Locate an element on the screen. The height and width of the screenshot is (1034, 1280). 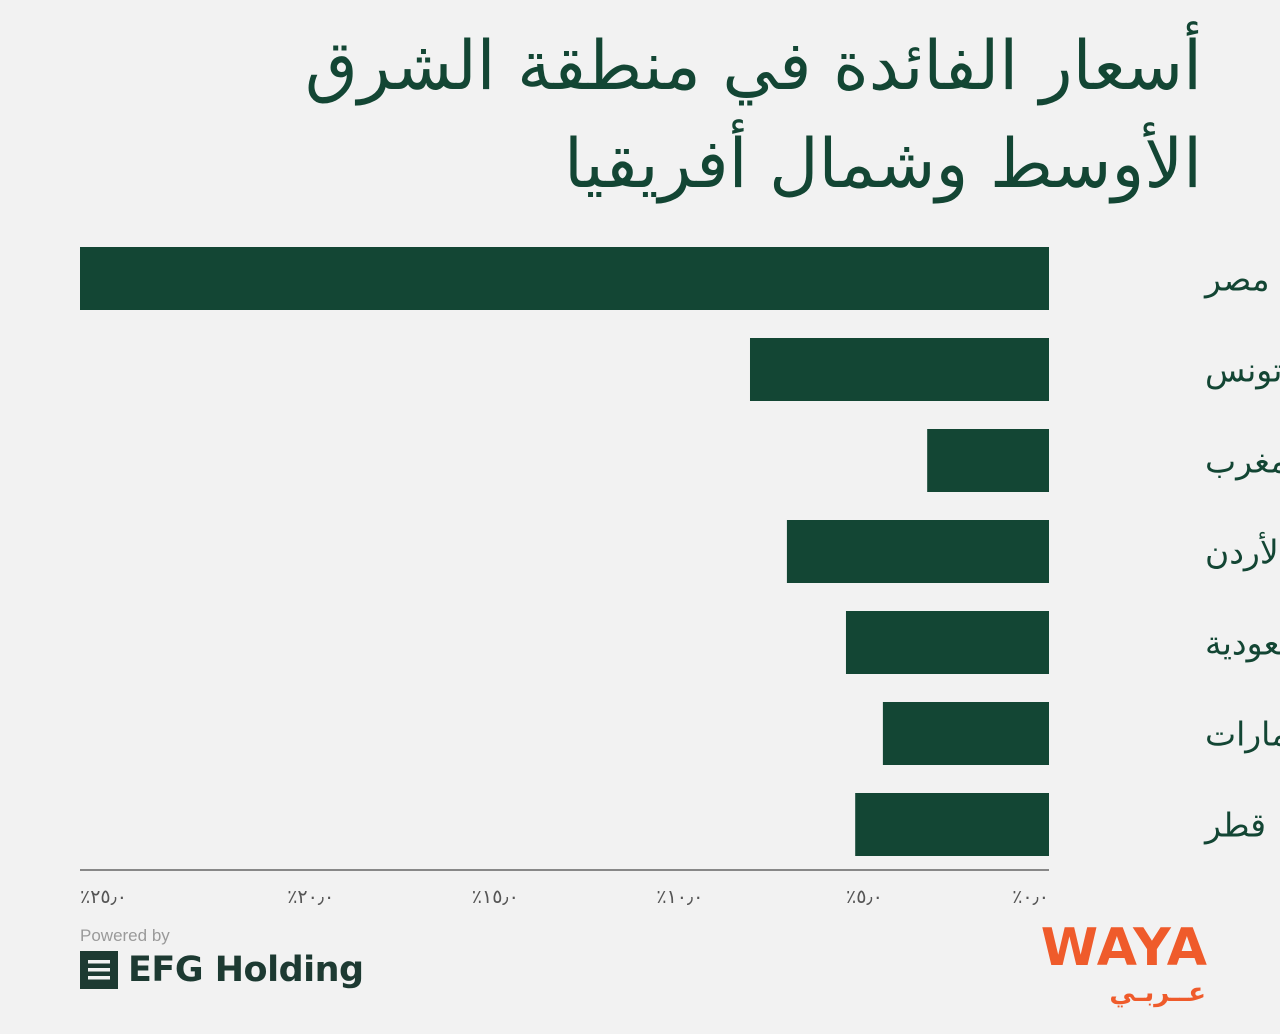
efg-logo-icon is located at coordinates (99, 970).